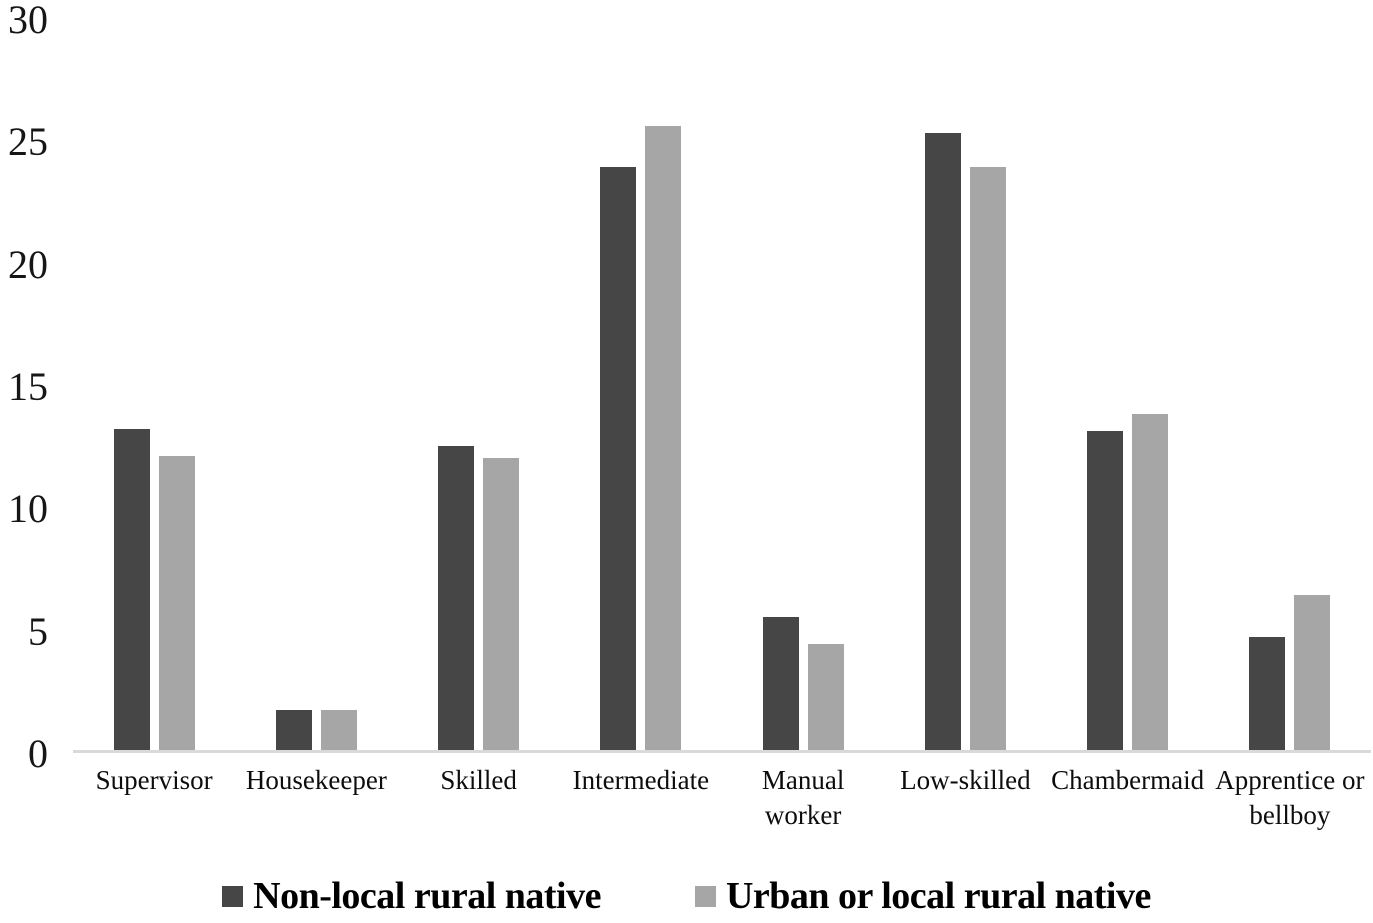  I want to click on x-axis-category-label: Housekeeper, so click(316, 780).